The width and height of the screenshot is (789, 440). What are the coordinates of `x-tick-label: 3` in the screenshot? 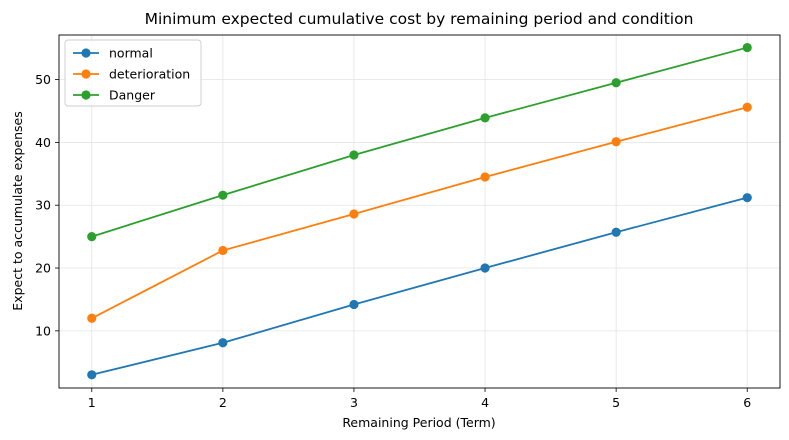 It's located at (354, 402).